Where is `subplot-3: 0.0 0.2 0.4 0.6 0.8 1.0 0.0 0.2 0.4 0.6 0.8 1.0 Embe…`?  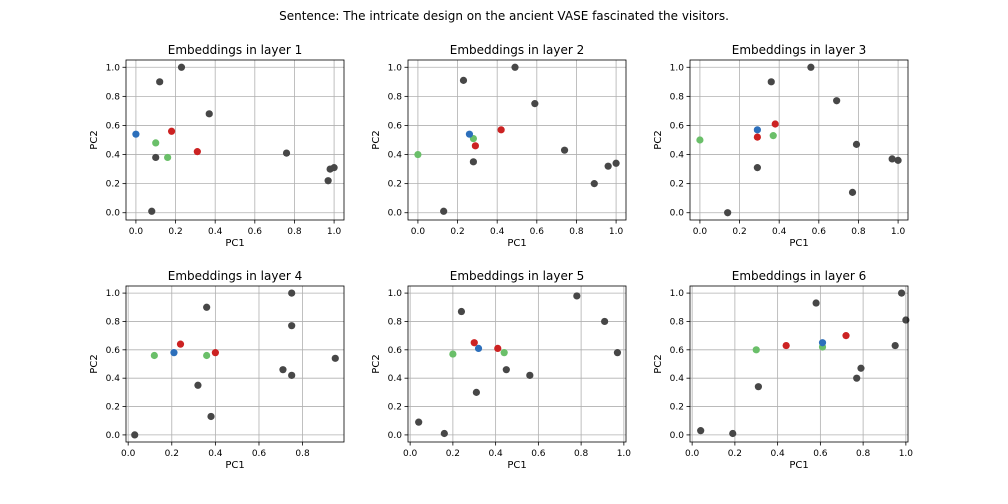 subplot-3: 0.0 0.2 0.4 0.6 0.8 1.0 0.0 0.2 0.4 0.6 0.8 1.0 Embe… is located at coordinates (781, 146).